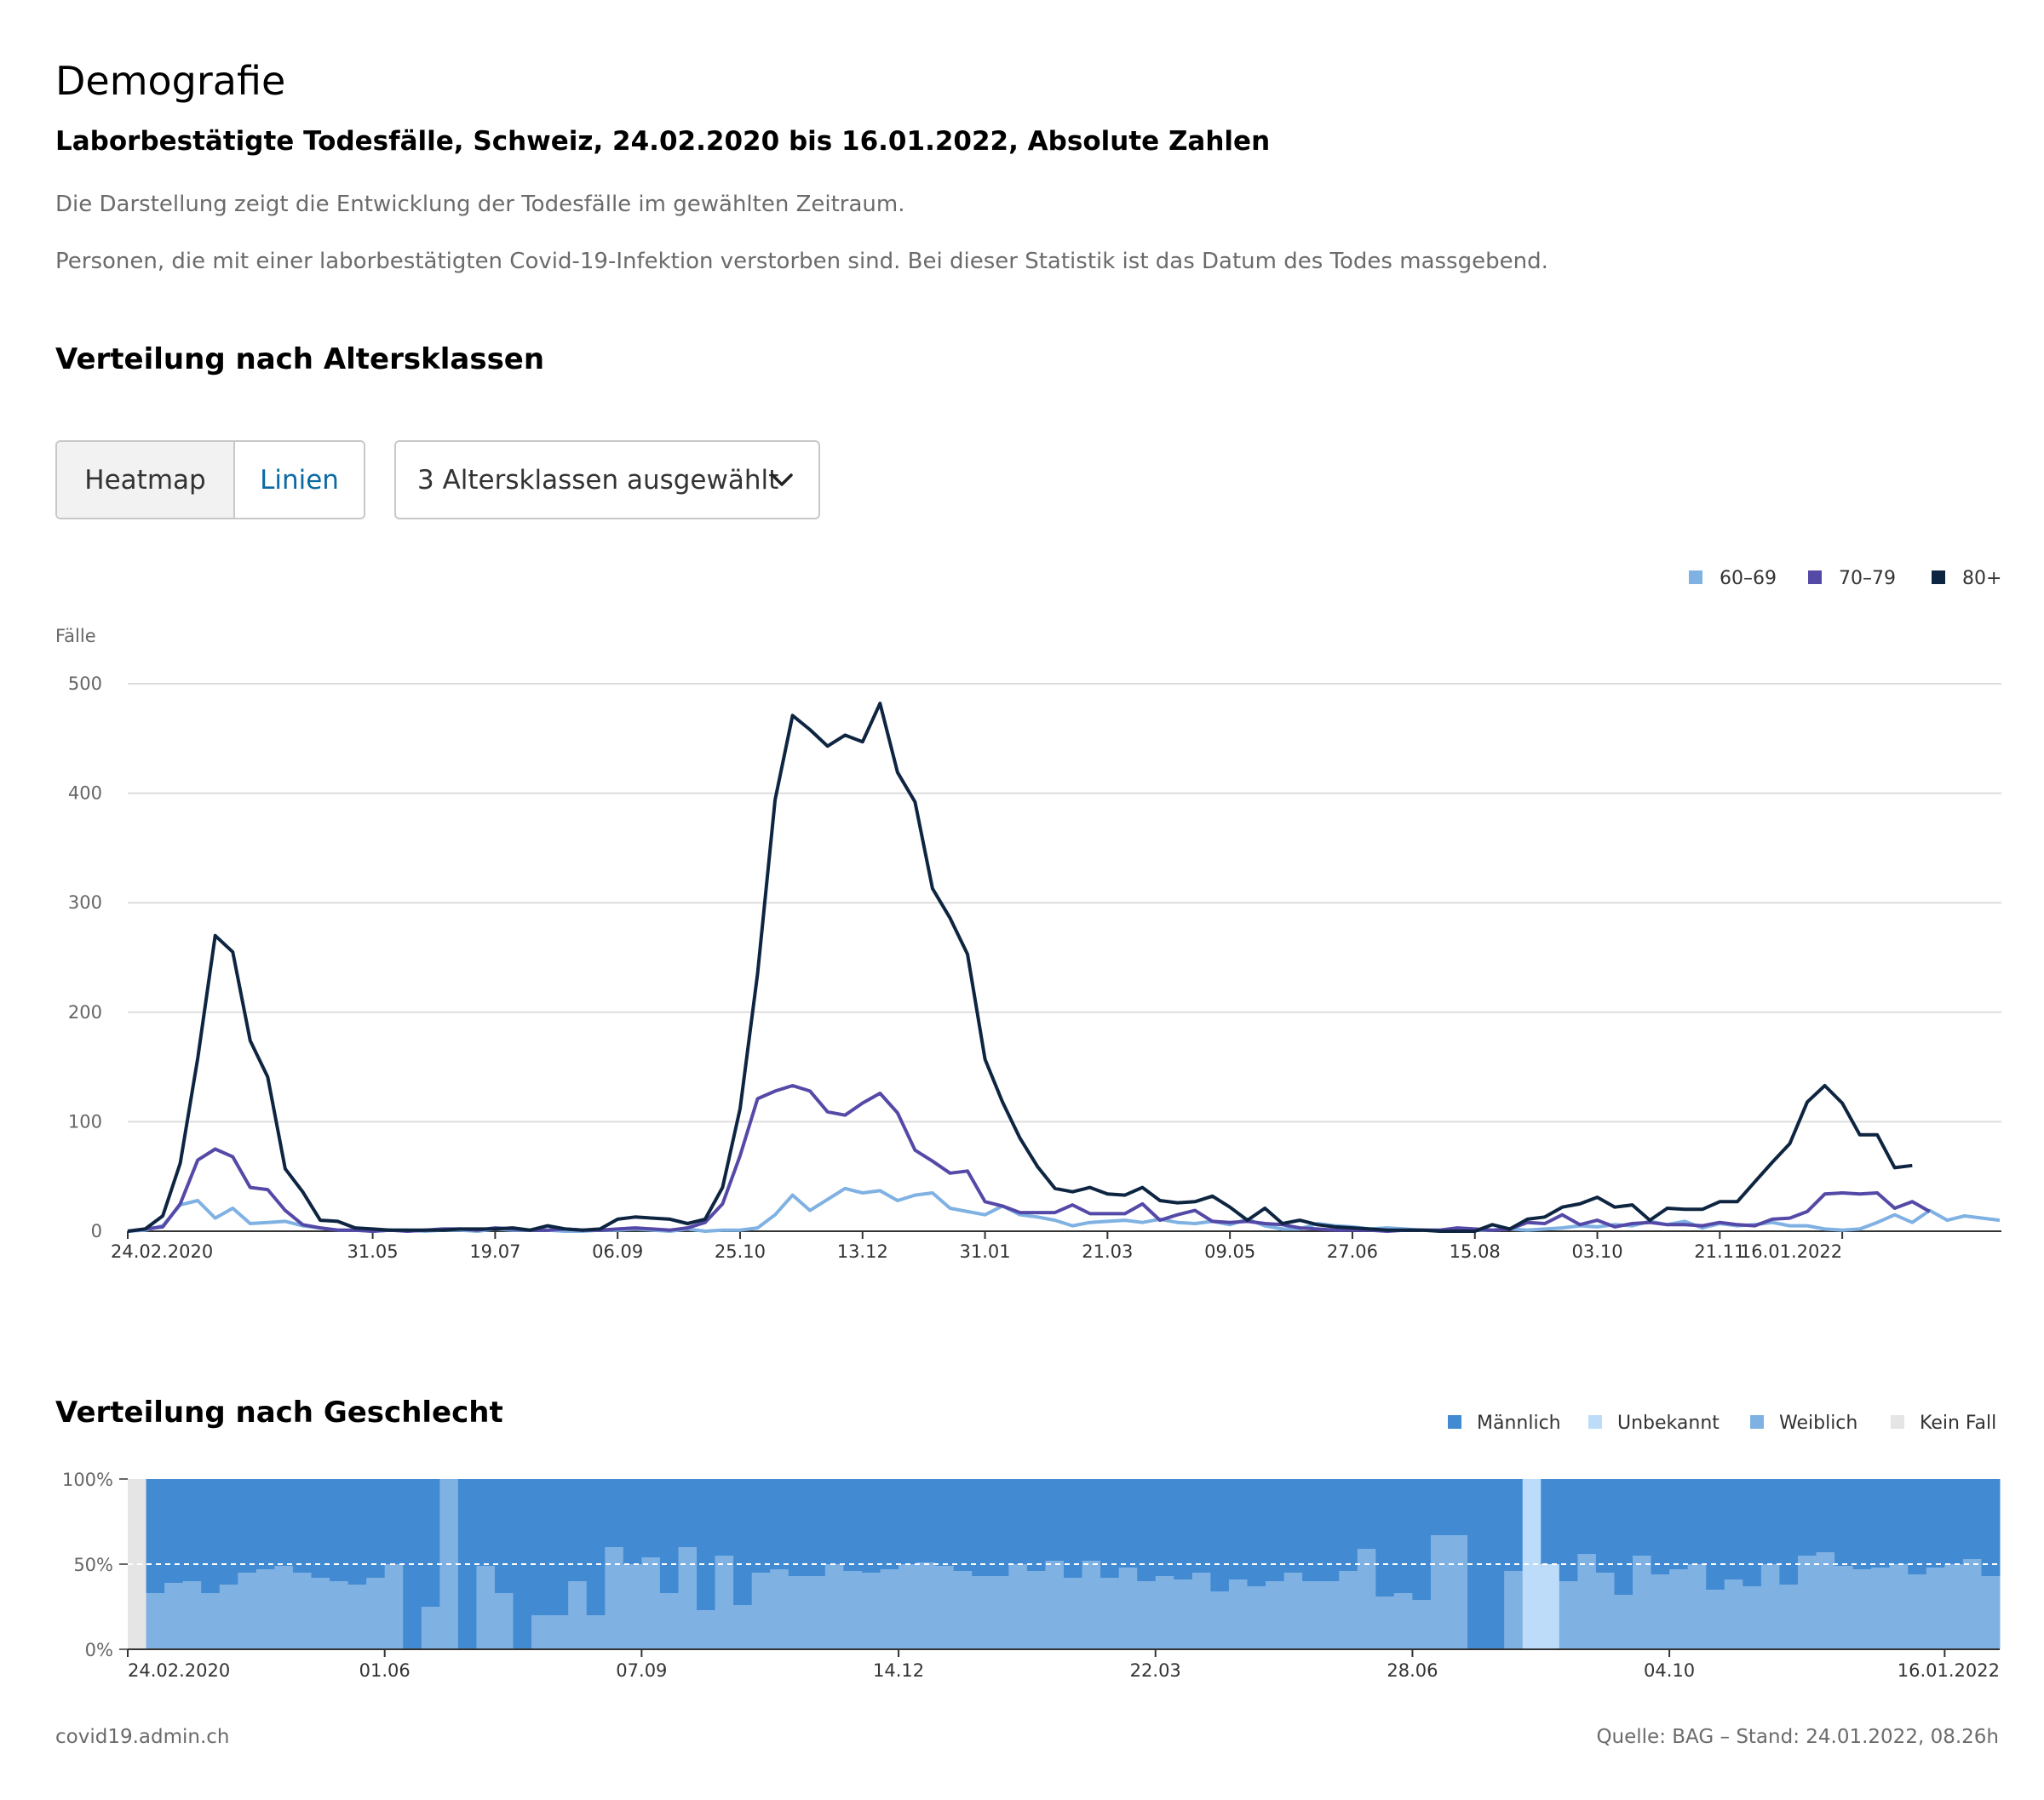  I want to click on legend-label: 70–79, so click(1867, 578).